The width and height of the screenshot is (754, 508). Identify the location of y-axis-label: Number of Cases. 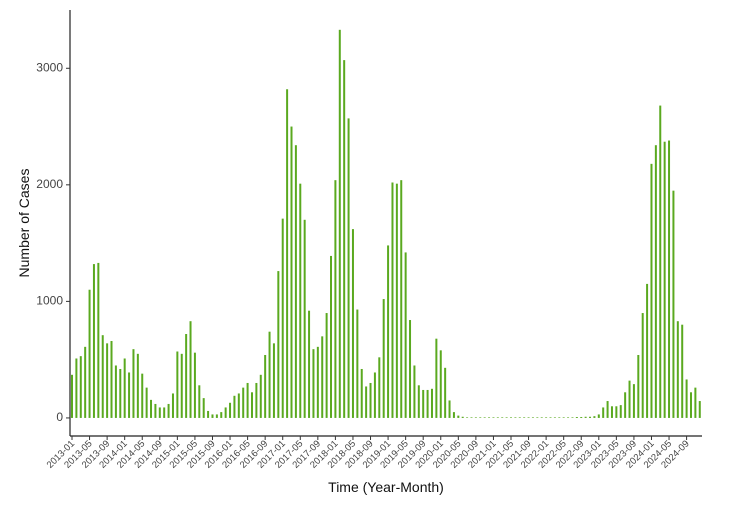
(24, 223).